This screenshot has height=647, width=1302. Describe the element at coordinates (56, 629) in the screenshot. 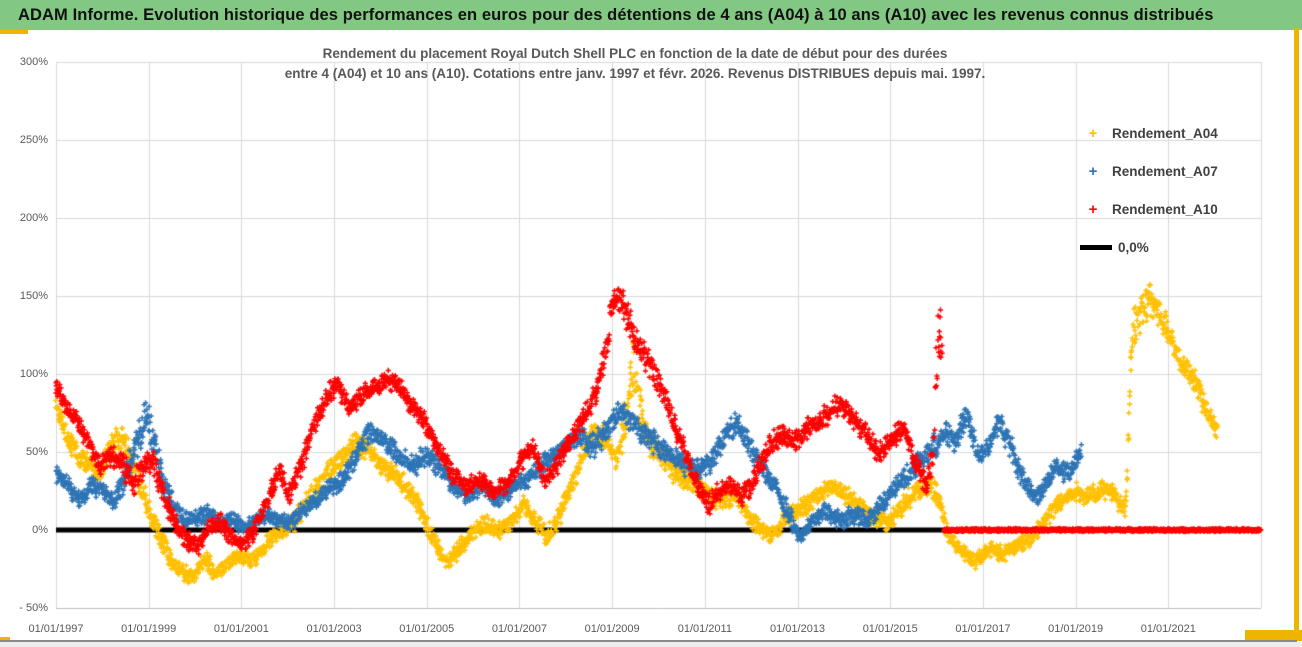

I see `x-tick-label: 01/01/1997` at that location.